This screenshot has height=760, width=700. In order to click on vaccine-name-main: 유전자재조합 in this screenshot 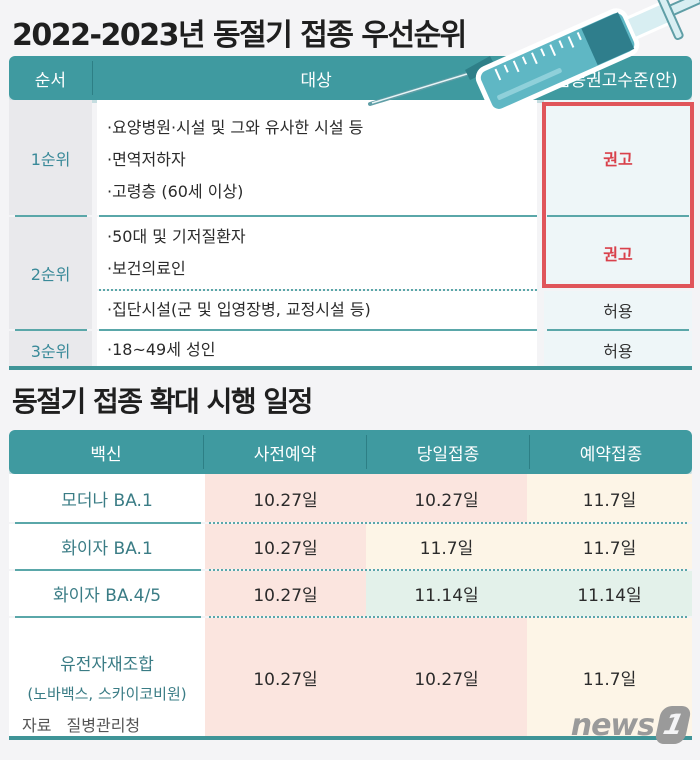, I will do `click(107, 665)`.